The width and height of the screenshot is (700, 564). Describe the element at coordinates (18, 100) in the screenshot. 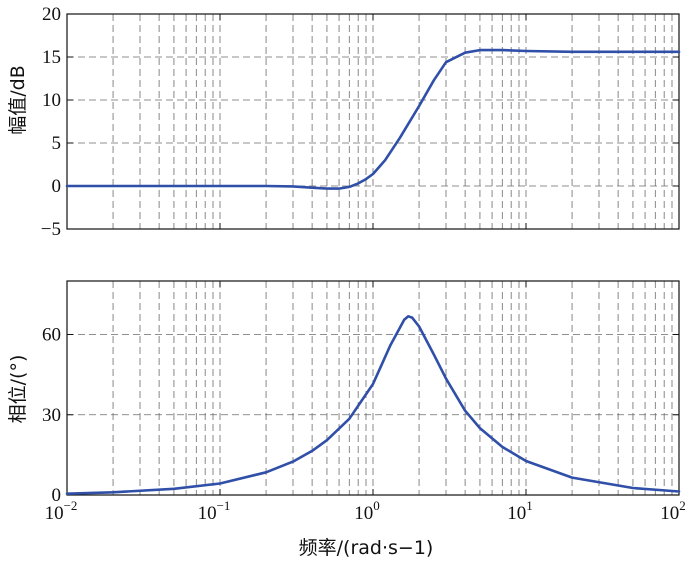

I see `magnitude-ylabel: 幅值/dB` at that location.